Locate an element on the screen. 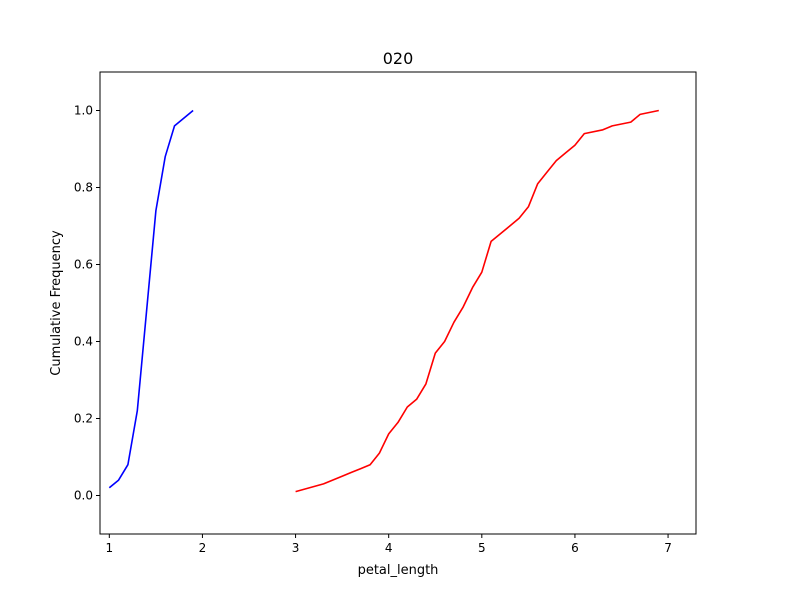 The image size is (800, 600). y-axis-ticks: 0.0 0.2 0.4 0.6 0.8 1.0 is located at coordinates (87, 303).